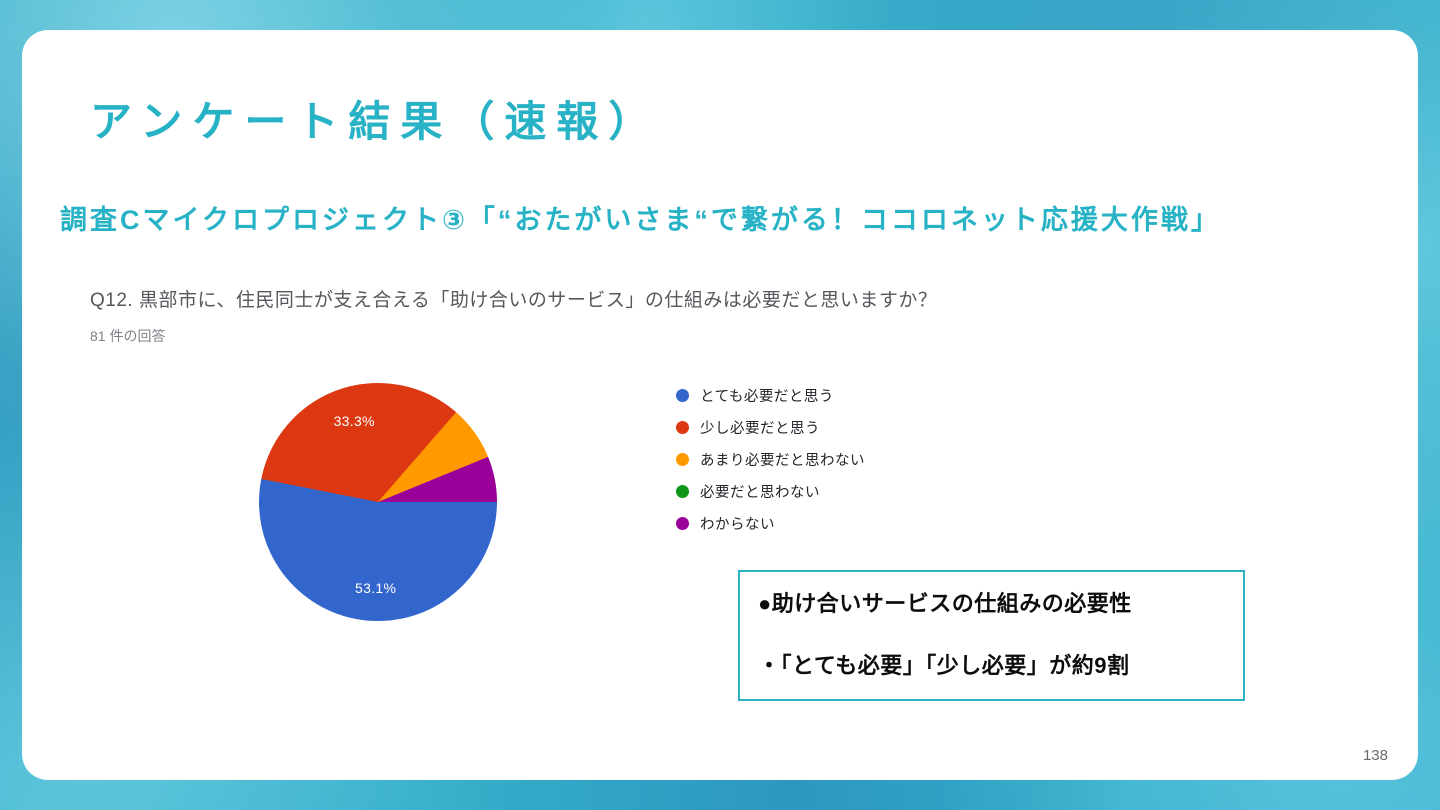 The image size is (1440, 810). I want to click on pie-chart: 53.1% 33.3%, so click(378, 502).